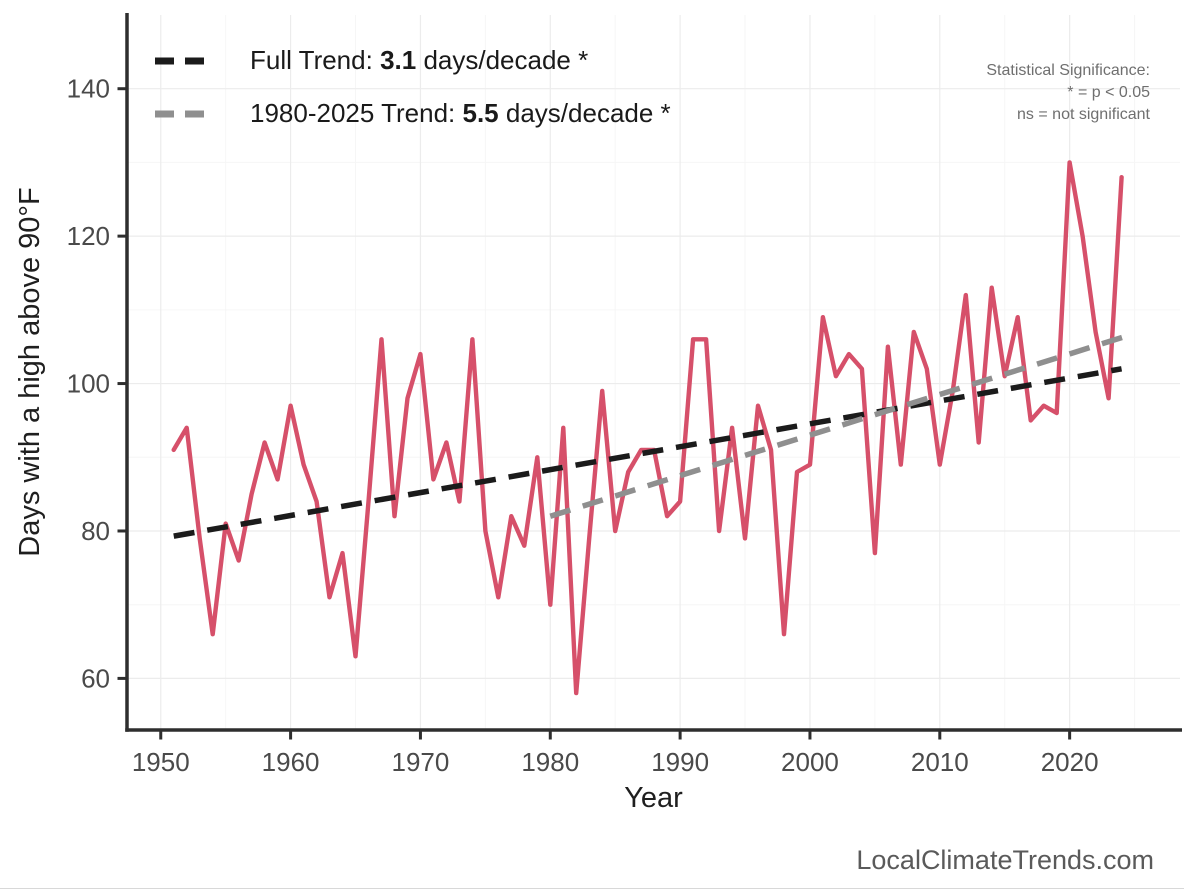 Image resolution: width=1184 pixels, height=889 pixels. What do you see at coordinates (185, 113) in the screenshot?
I see `recent-trend-dash-swatch` at bounding box center [185, 113].